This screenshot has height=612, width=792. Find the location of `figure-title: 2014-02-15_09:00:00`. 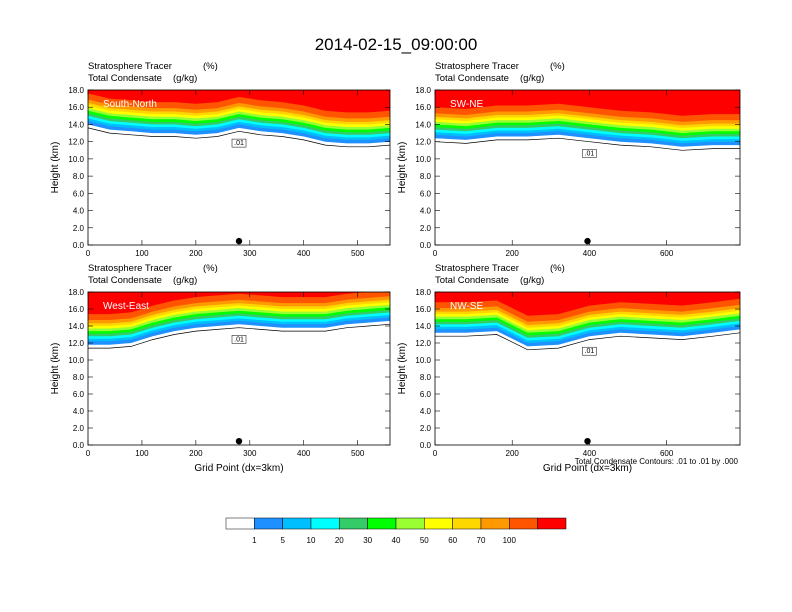

figure-title: 2014-02-15_09:00:00 is located at coordinates (396, 44).